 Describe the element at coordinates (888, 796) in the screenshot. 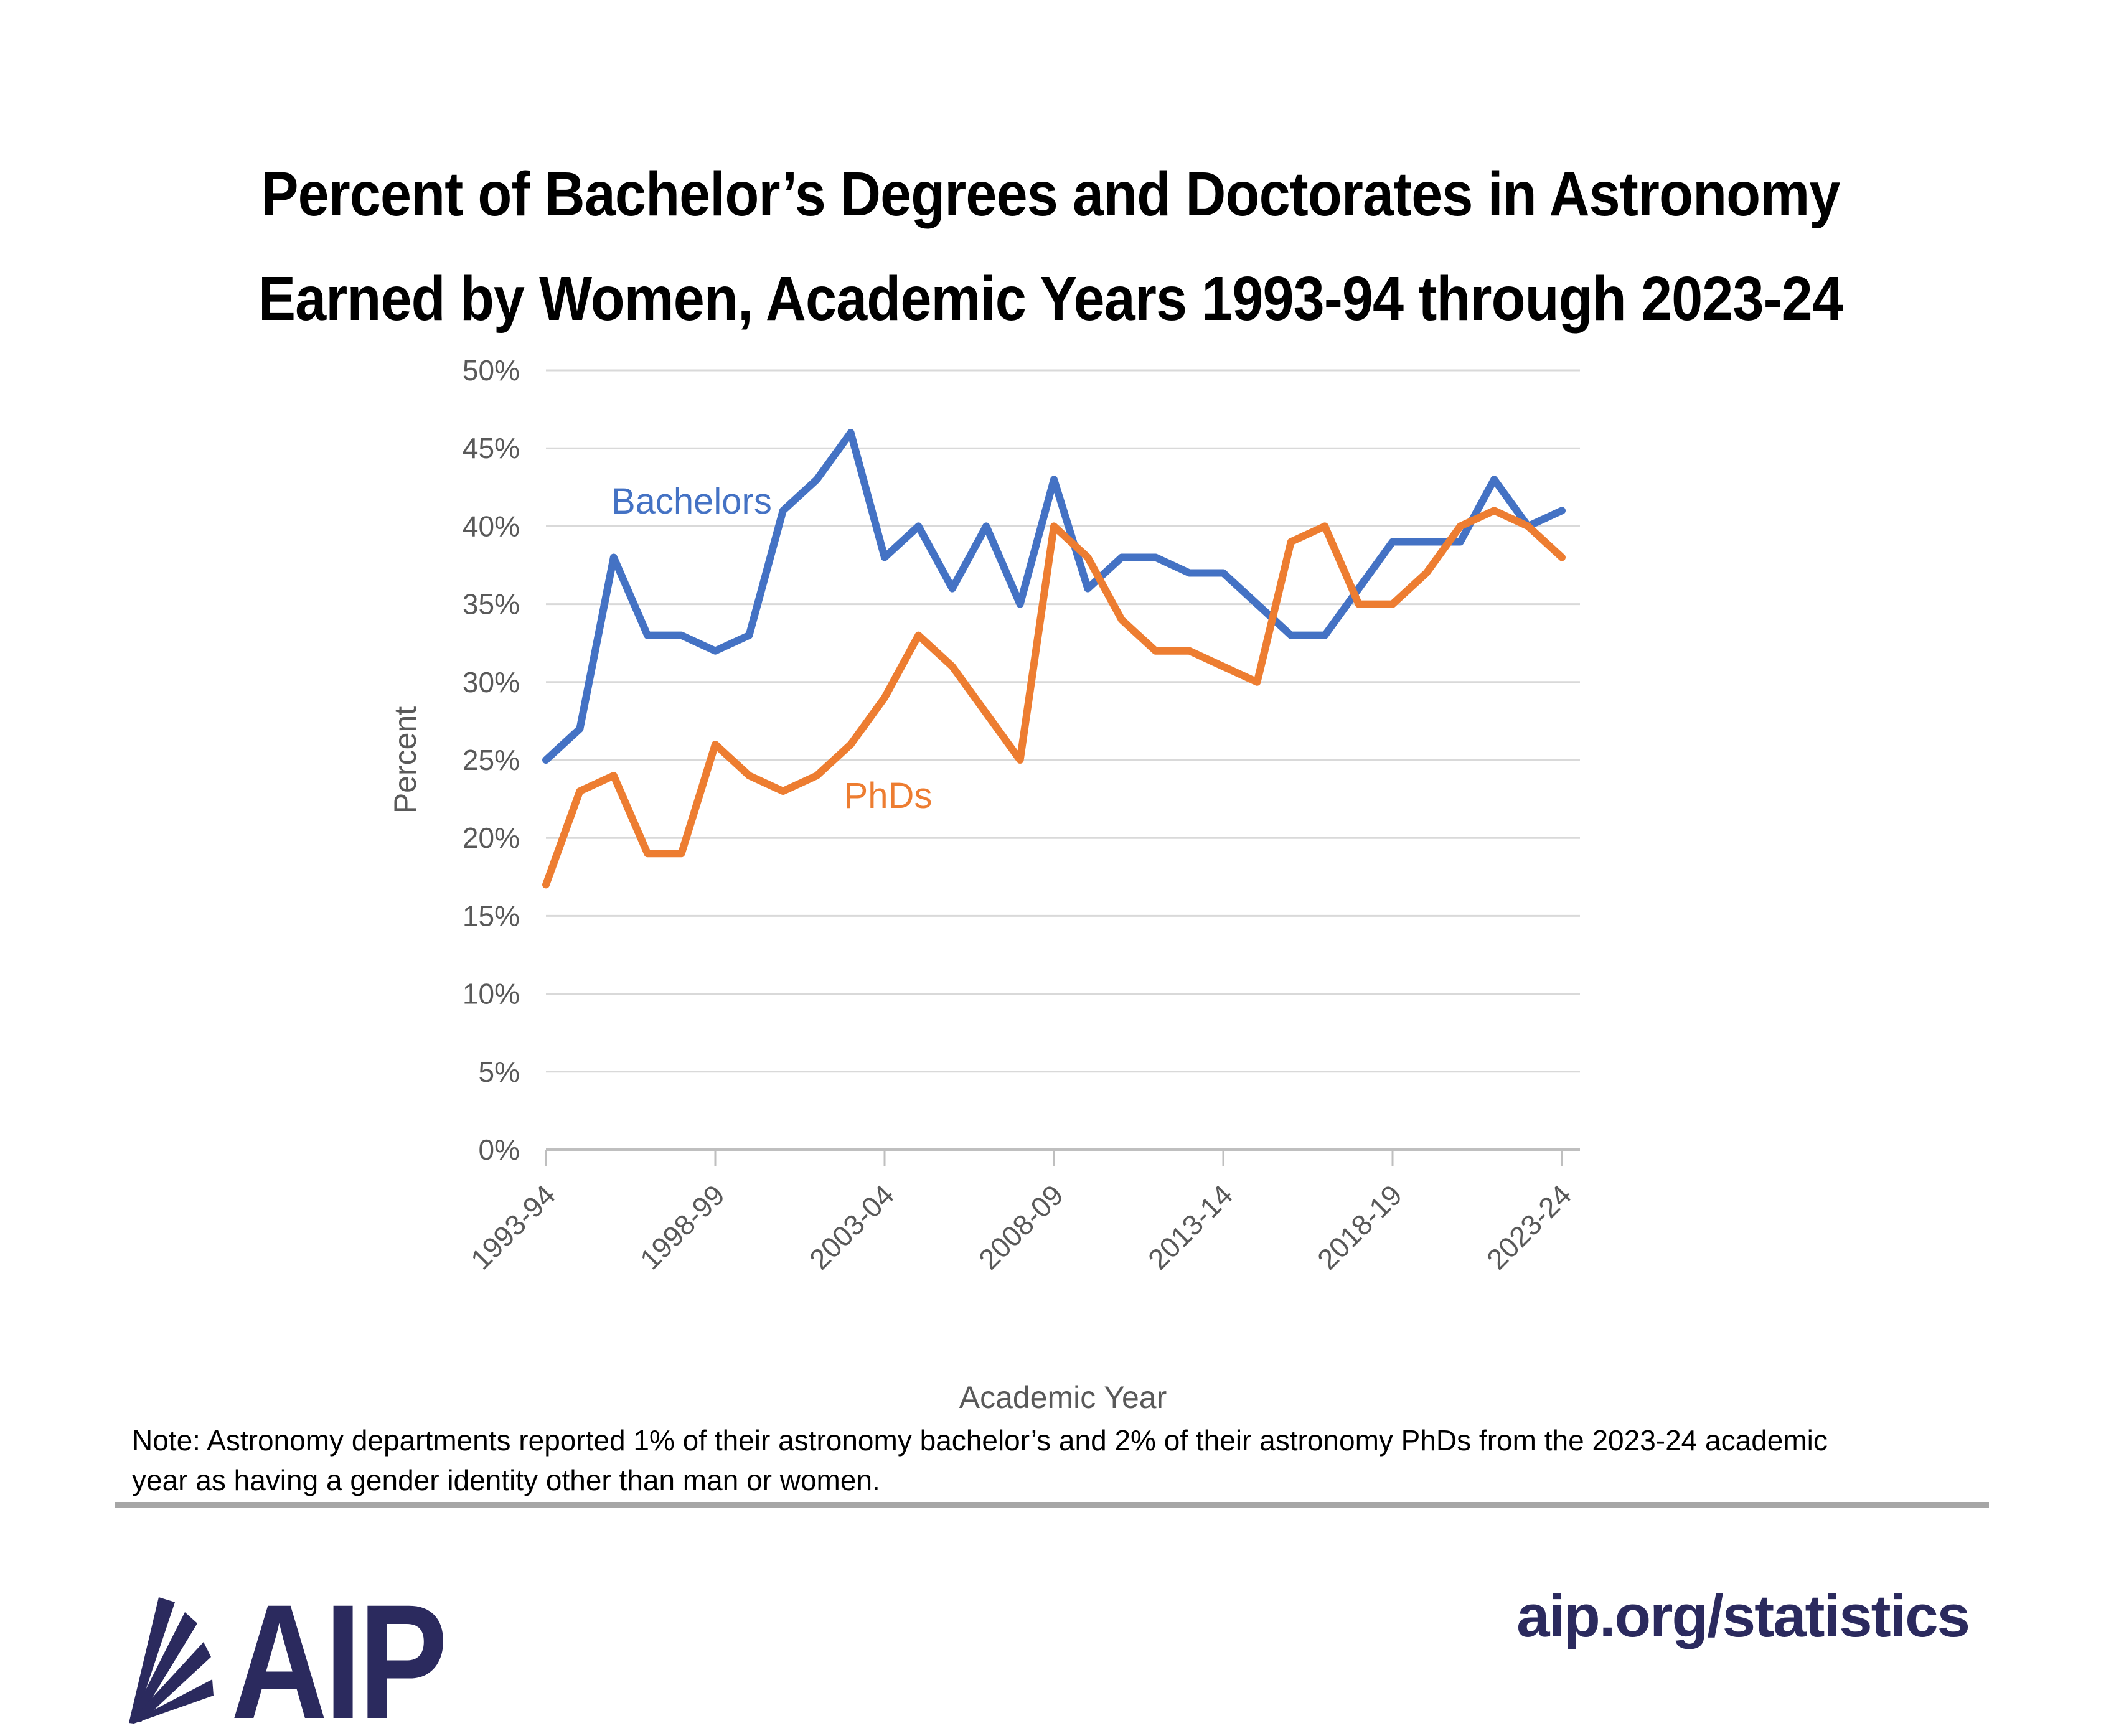

I see `series-label-phds: PhDs` at that location.